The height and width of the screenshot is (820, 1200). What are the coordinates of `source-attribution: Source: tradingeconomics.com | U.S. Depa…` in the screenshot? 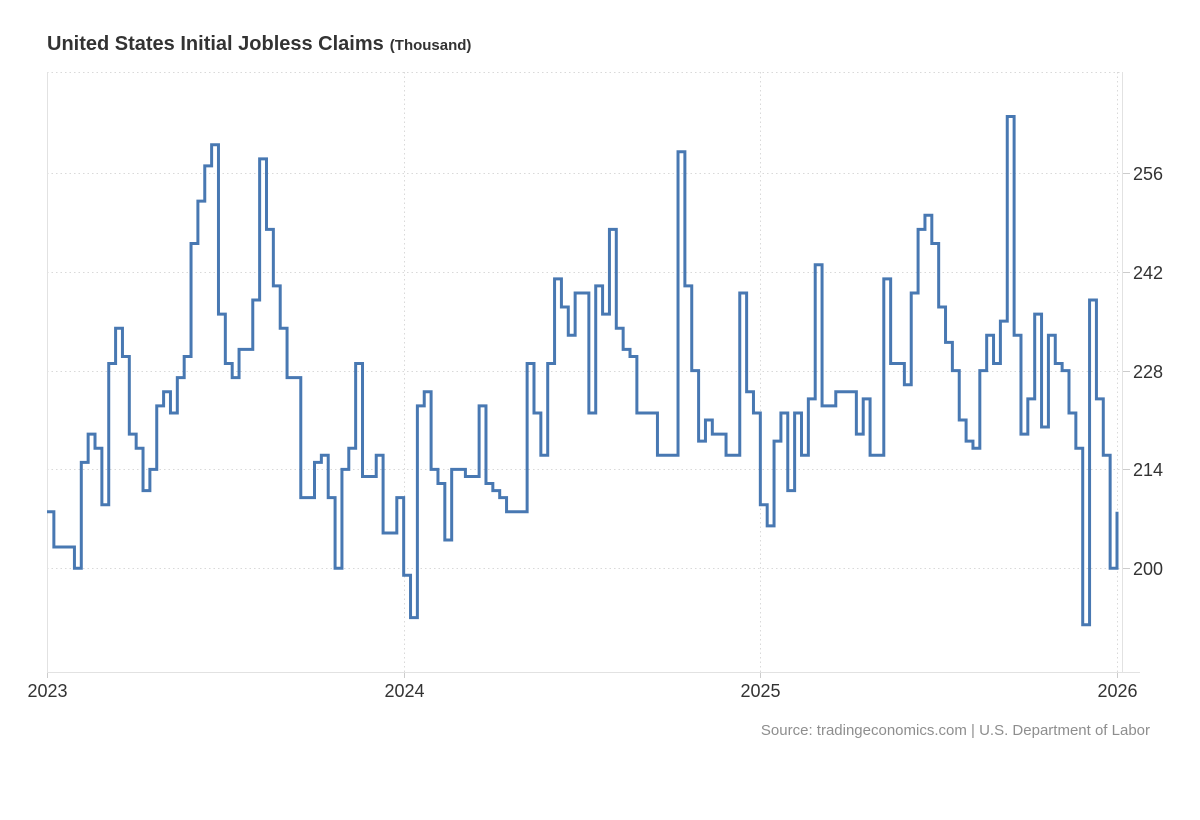 It's located at (955, 730).